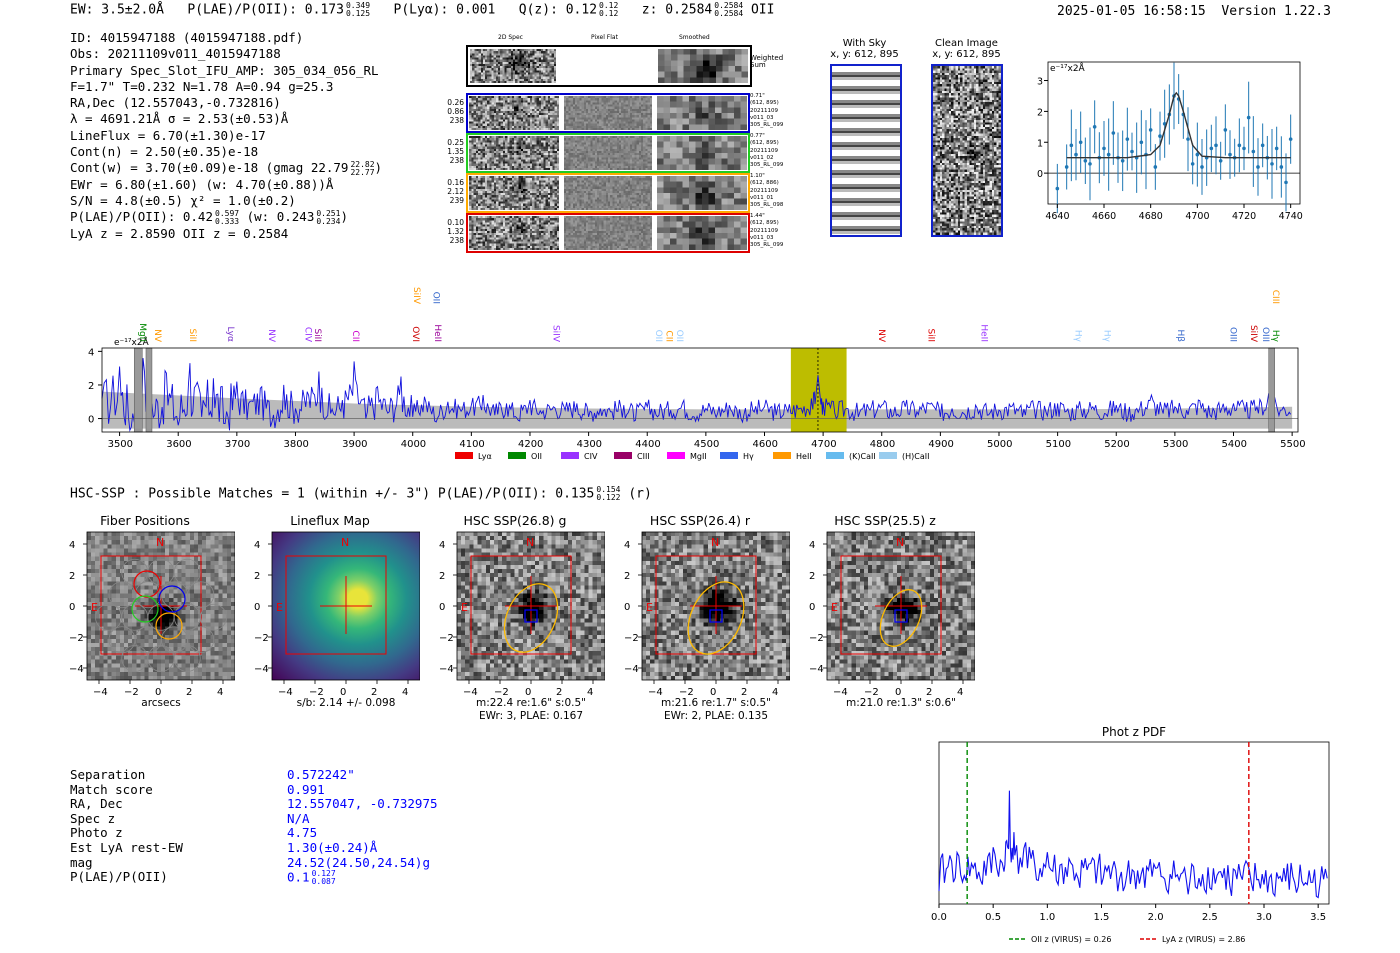 The height and width of the screenshot is (953, 1400). What do you see at coordinates (455, 231) in the screenshot?
I see `cutout-left-value: 1.32` at bounding box center [455, 231].